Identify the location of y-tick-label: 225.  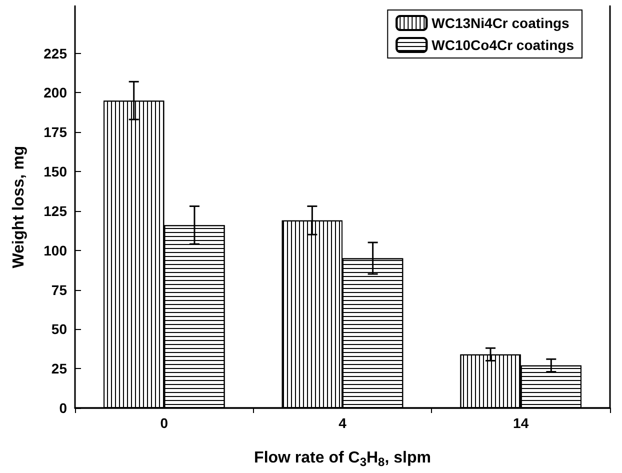
(56, 53).